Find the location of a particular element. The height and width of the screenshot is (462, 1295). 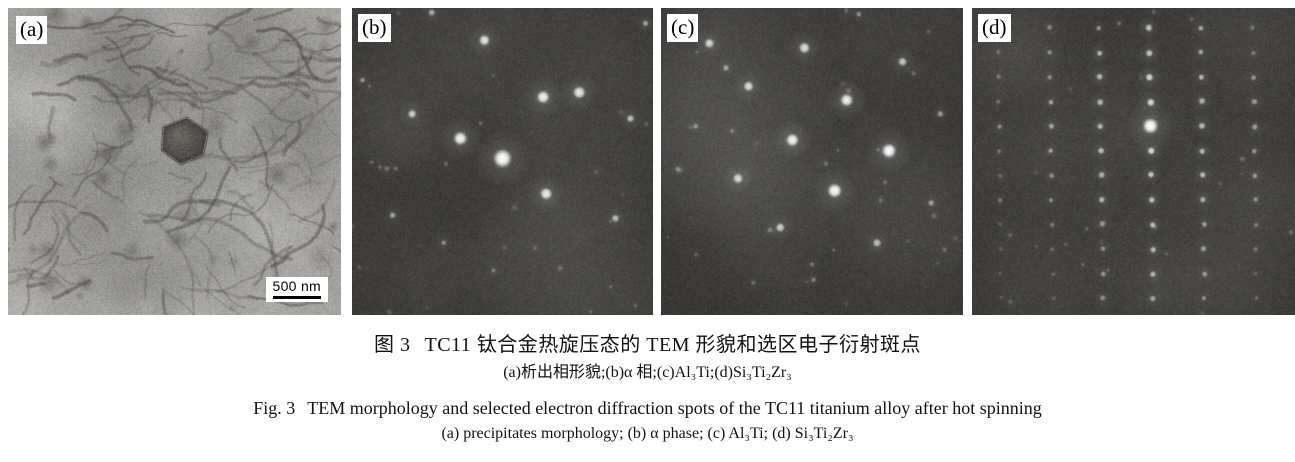

caption-chinese-figure-number: 图 3 is located at coordinates (392, 345).